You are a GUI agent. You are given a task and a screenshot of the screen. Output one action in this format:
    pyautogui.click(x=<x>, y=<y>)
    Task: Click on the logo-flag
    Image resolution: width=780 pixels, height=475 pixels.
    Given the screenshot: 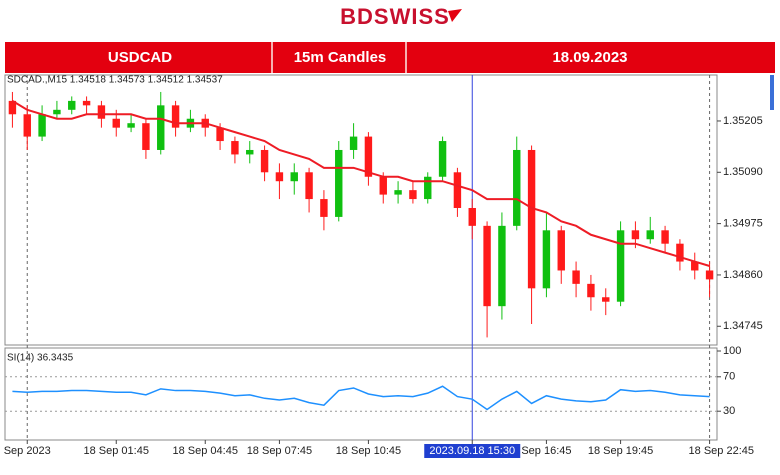 What is the action you would take?
    pyautogui.click(x=455, y=15)
    